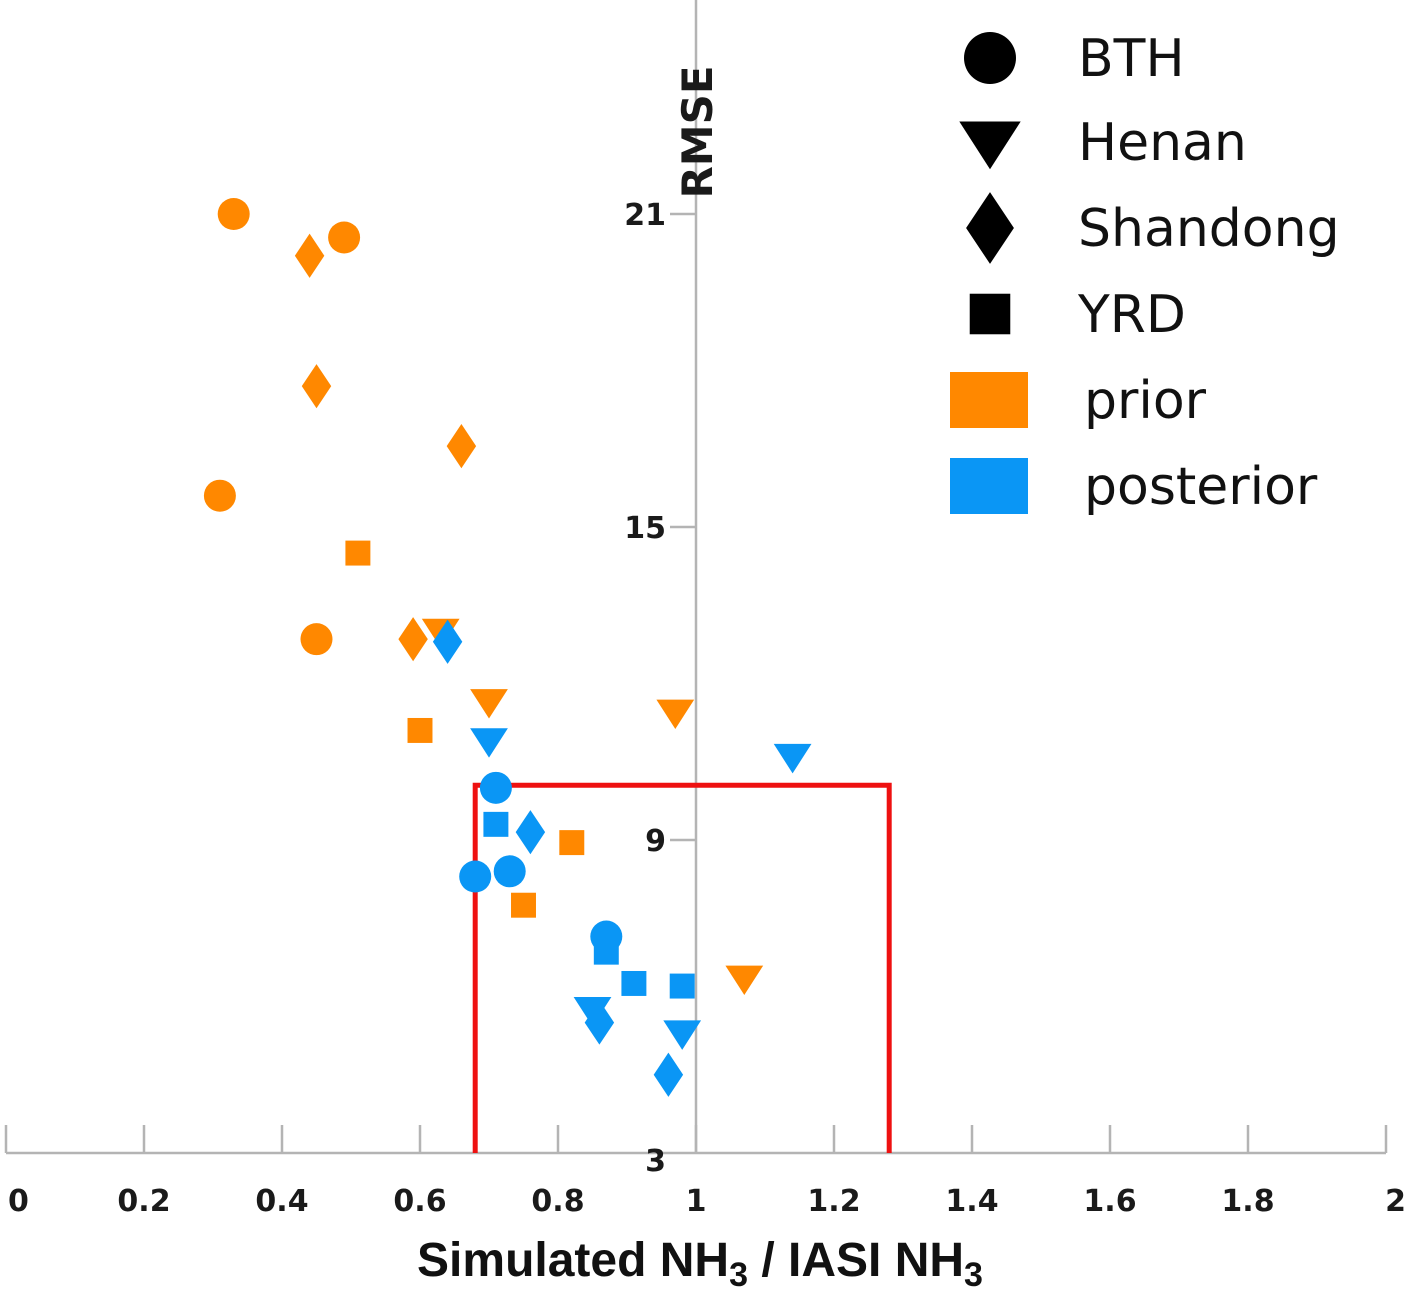 The image size is (1407, 1292). Describe the element at coordinates (1109, 1201) in the screenshot. I see `x-tick-label-8: 1.6` at that location.